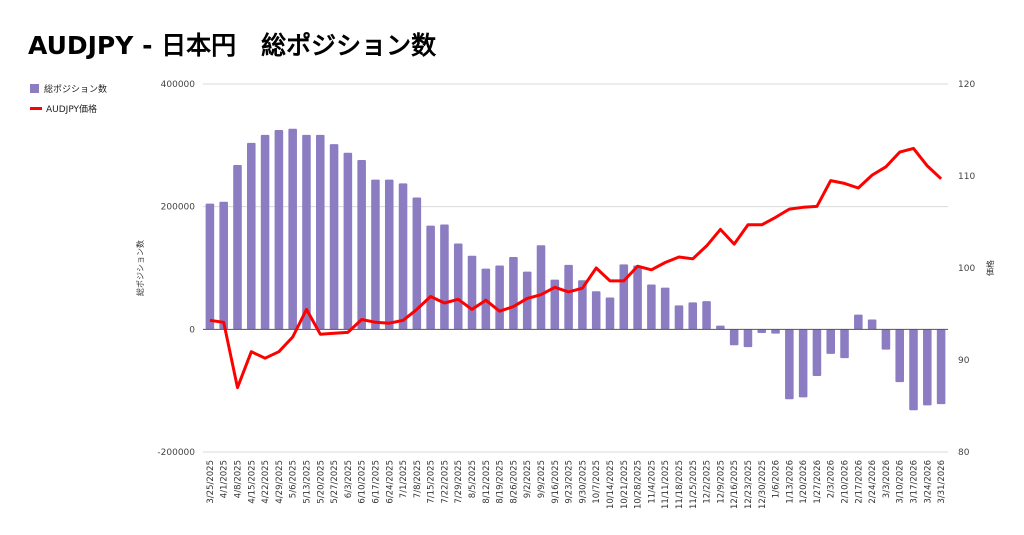 The width and height of the screenshot is (1024, 535). I want to click on y-right-tick-label: 90, so click(964, 361).